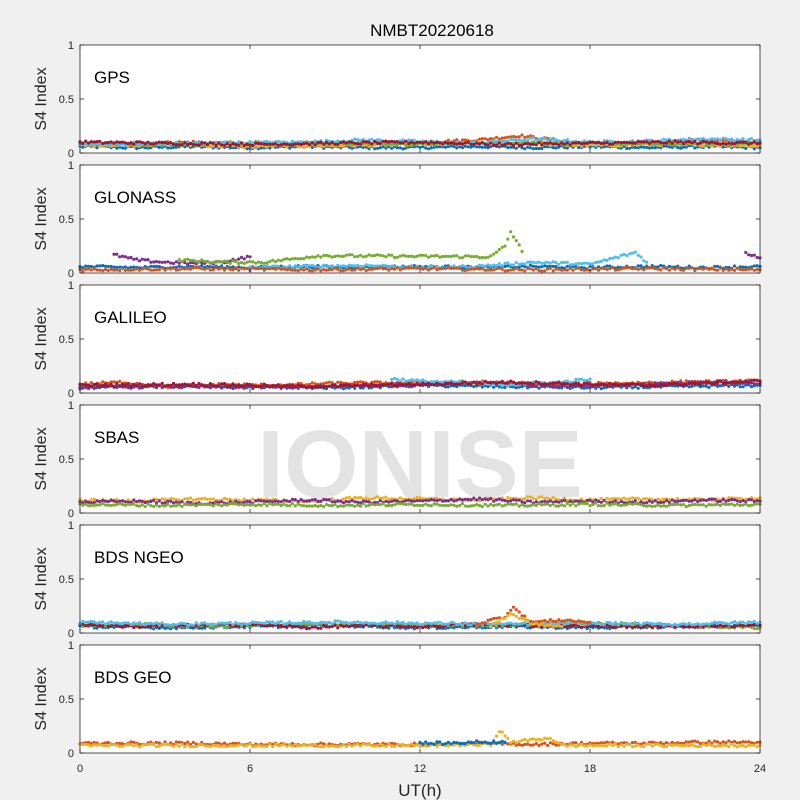 This screenshot has width=800, height=800. Describe the element at coordinates (71, 166) in the screenshot. I see `y-tick-label: 1` at that location.